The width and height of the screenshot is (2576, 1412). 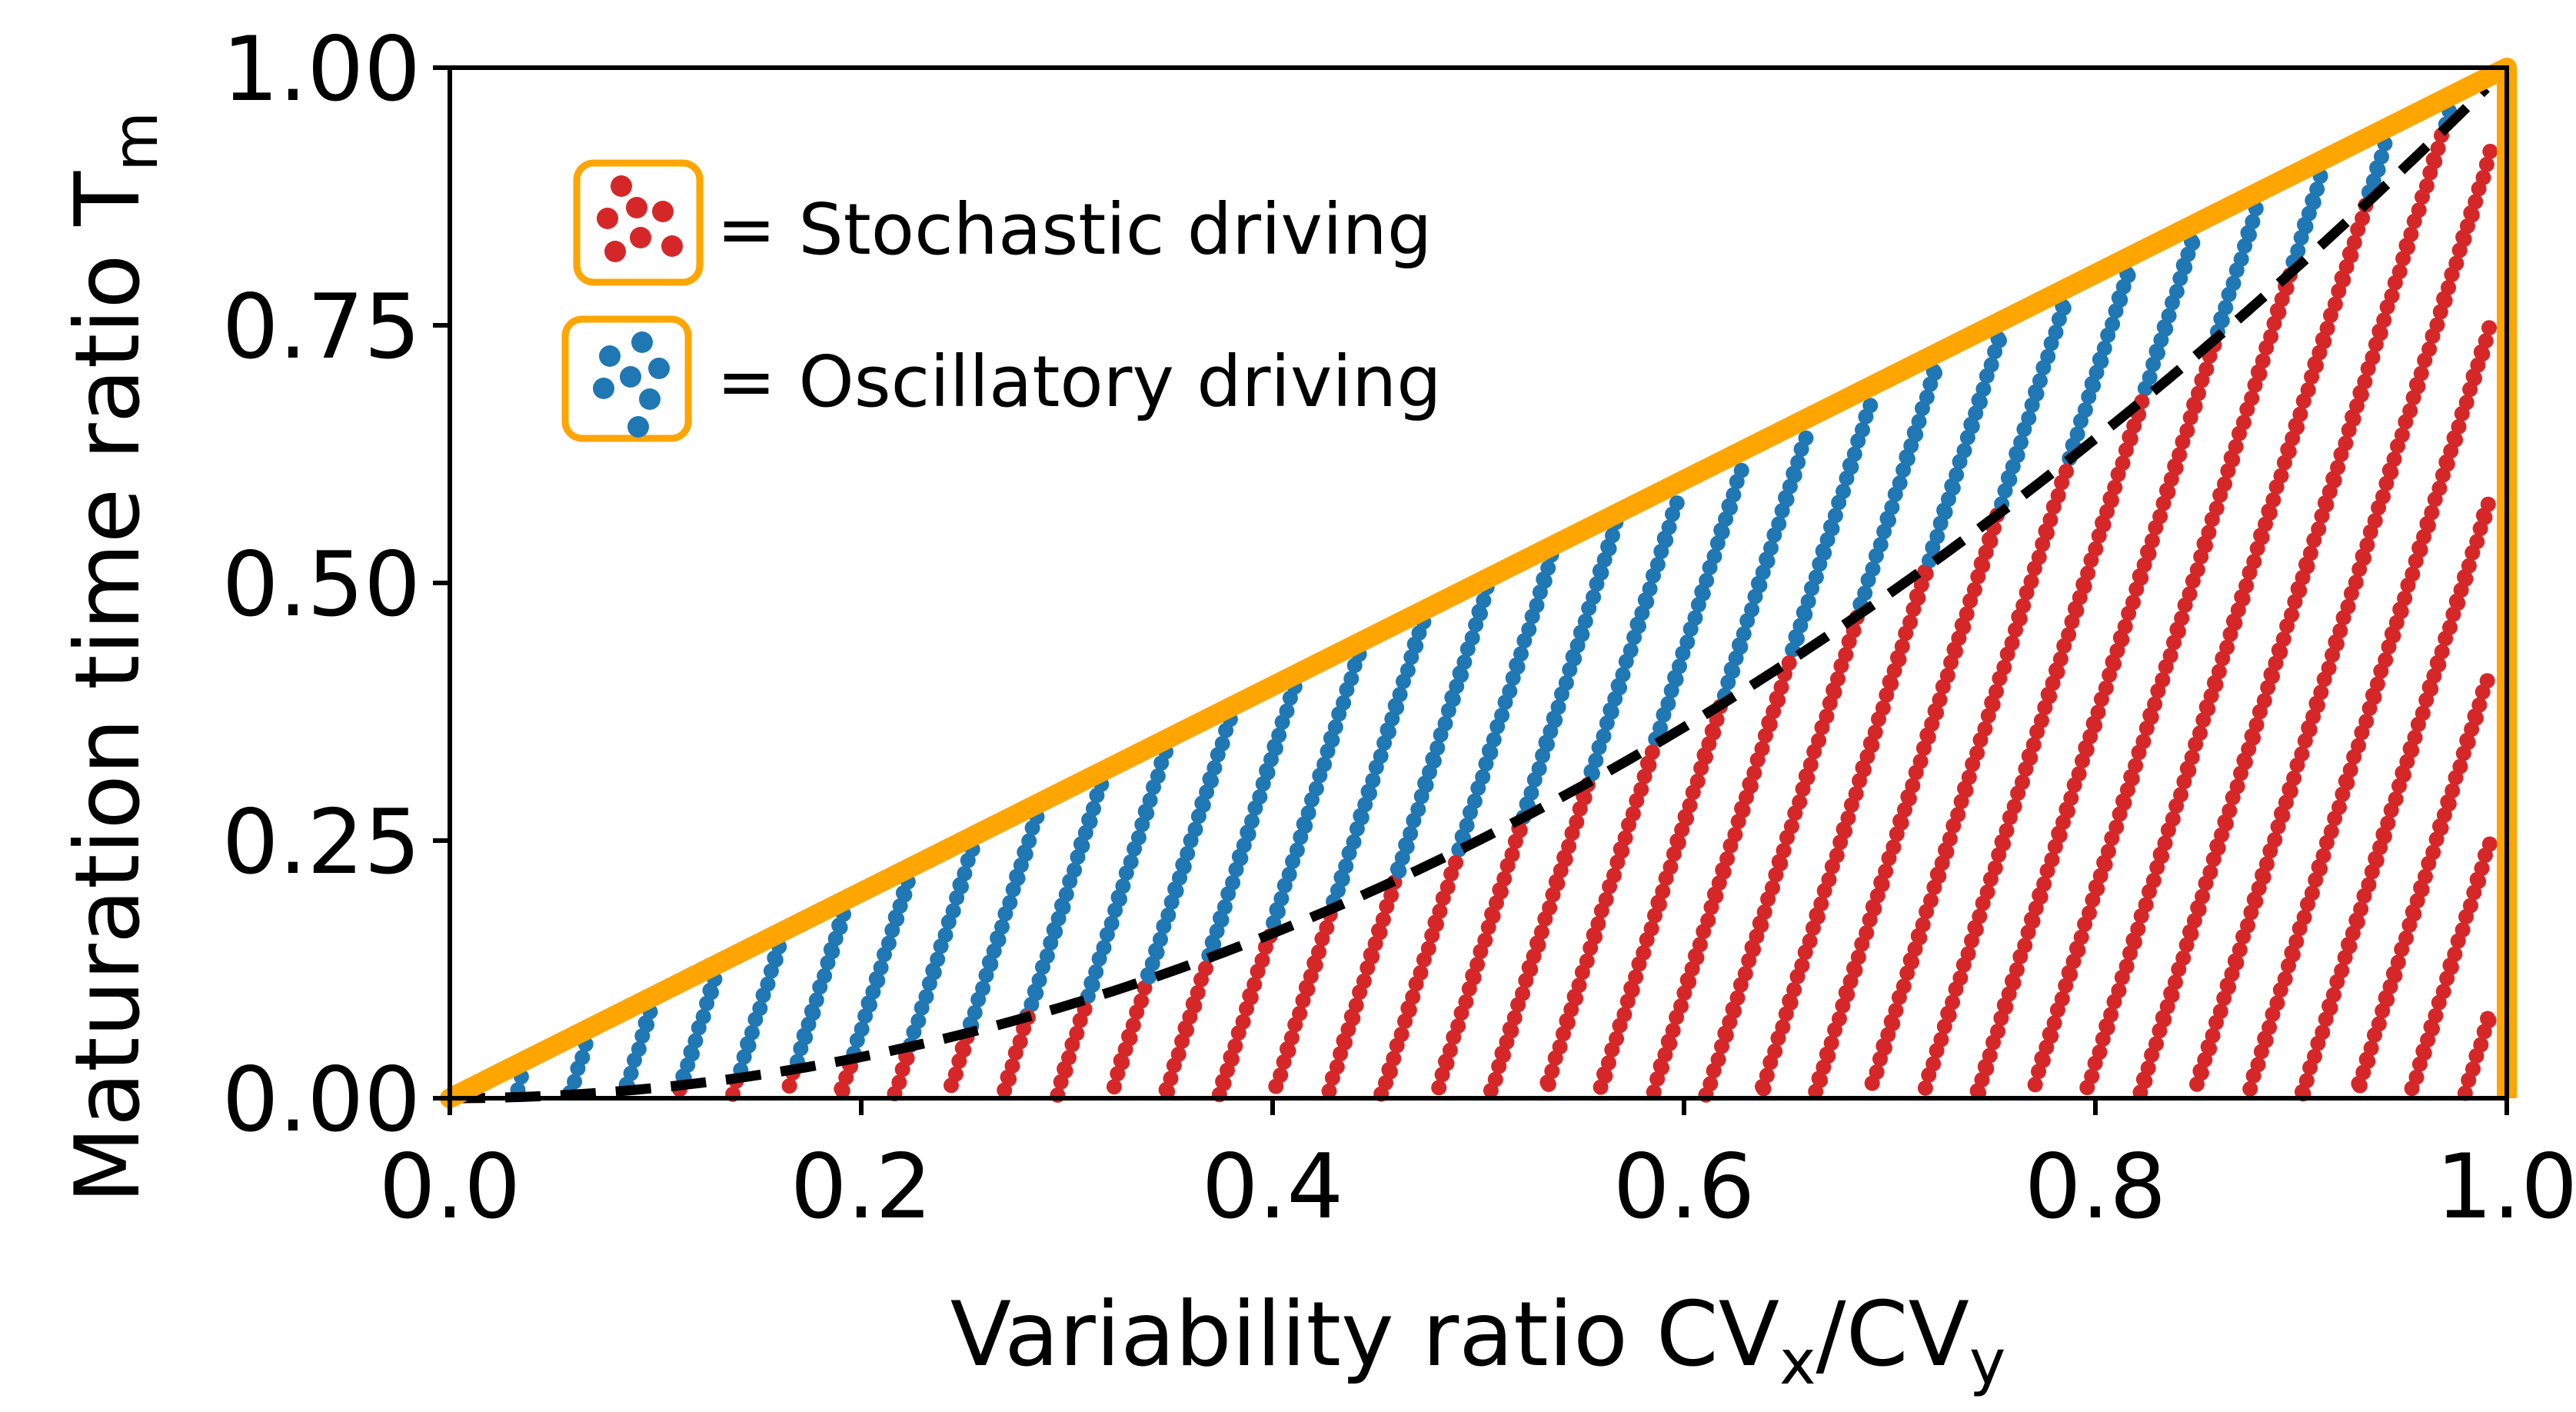 I want to click on x-axis-label-sub1: x, so click(x=1798, y=1362).